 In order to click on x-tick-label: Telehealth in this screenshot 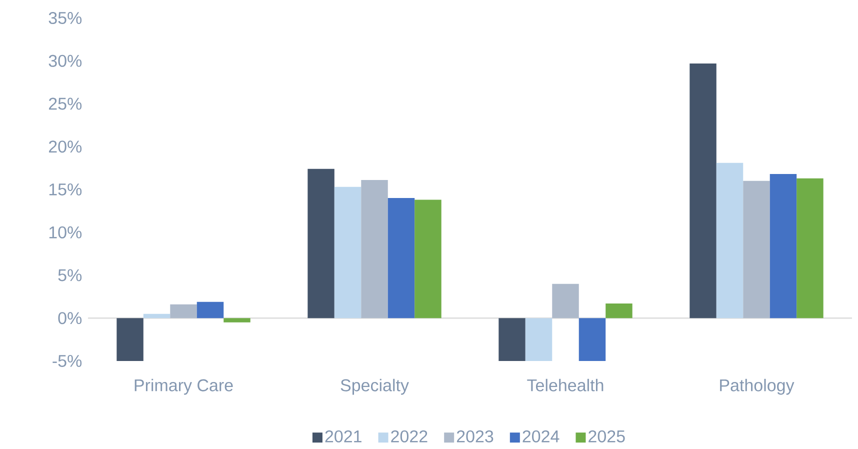, I will do `click(565, 385)`.